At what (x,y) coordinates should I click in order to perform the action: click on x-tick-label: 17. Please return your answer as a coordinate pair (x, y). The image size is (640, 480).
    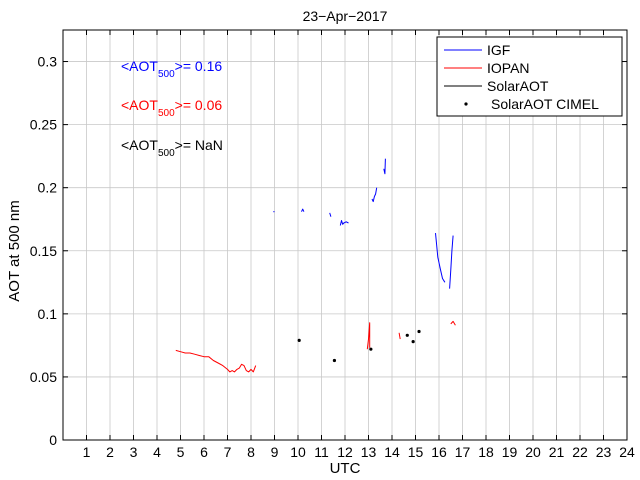
    Looking at the image, I should click on (463, 452).